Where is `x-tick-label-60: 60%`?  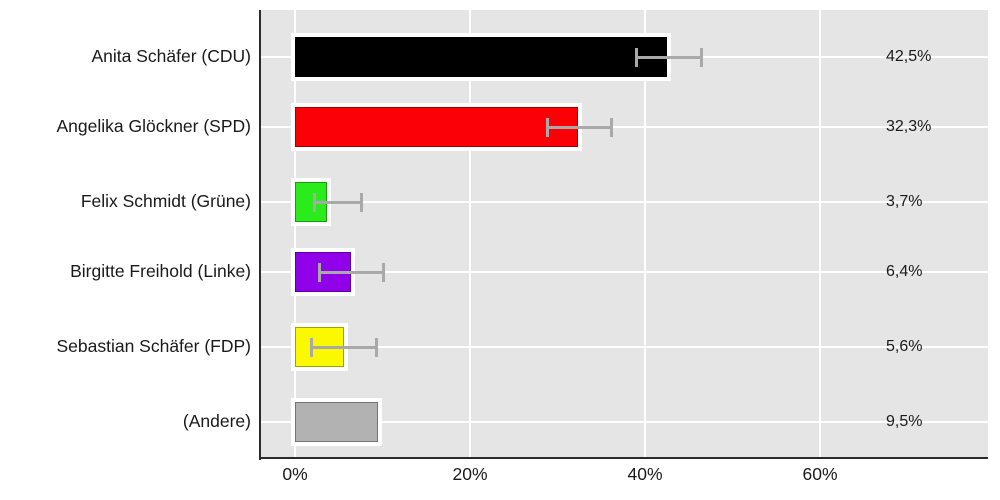
x-tick-label-60: 60% is located at coordinates (820, 474).